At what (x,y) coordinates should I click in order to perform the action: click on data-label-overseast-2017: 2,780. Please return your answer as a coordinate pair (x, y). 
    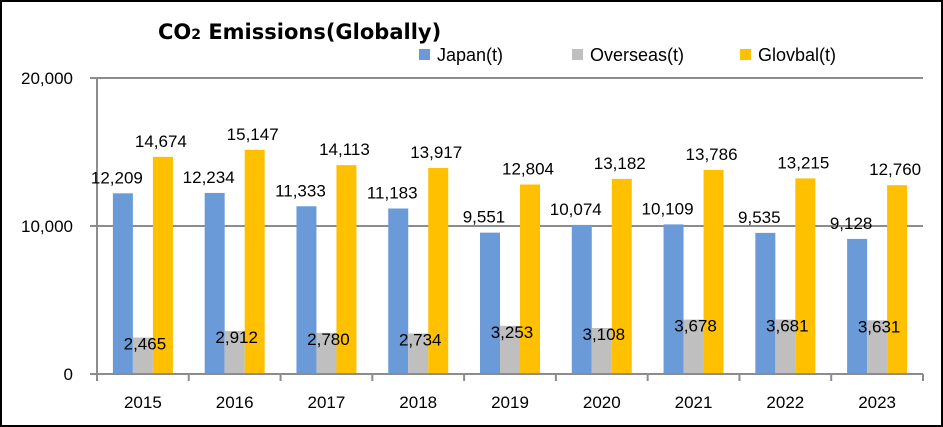
    Looking at the image, I should click on (328, 339).